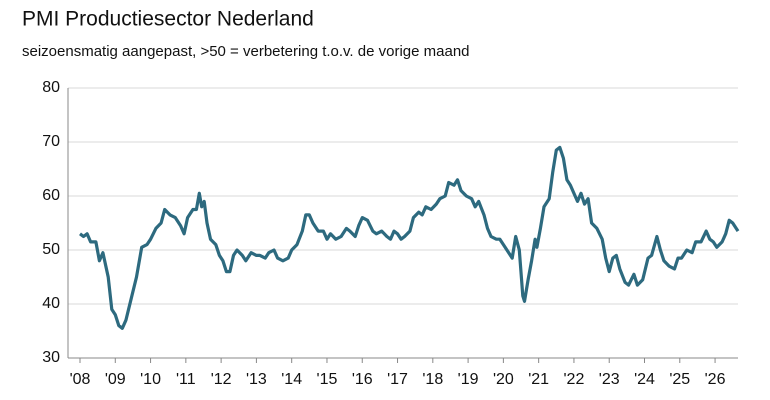 Image resolution: width=770 pixels, height=400 pixels. Describe the element at coordinates (51, 357) in the screenshot. I see `y-tick-label: 30` at that location.